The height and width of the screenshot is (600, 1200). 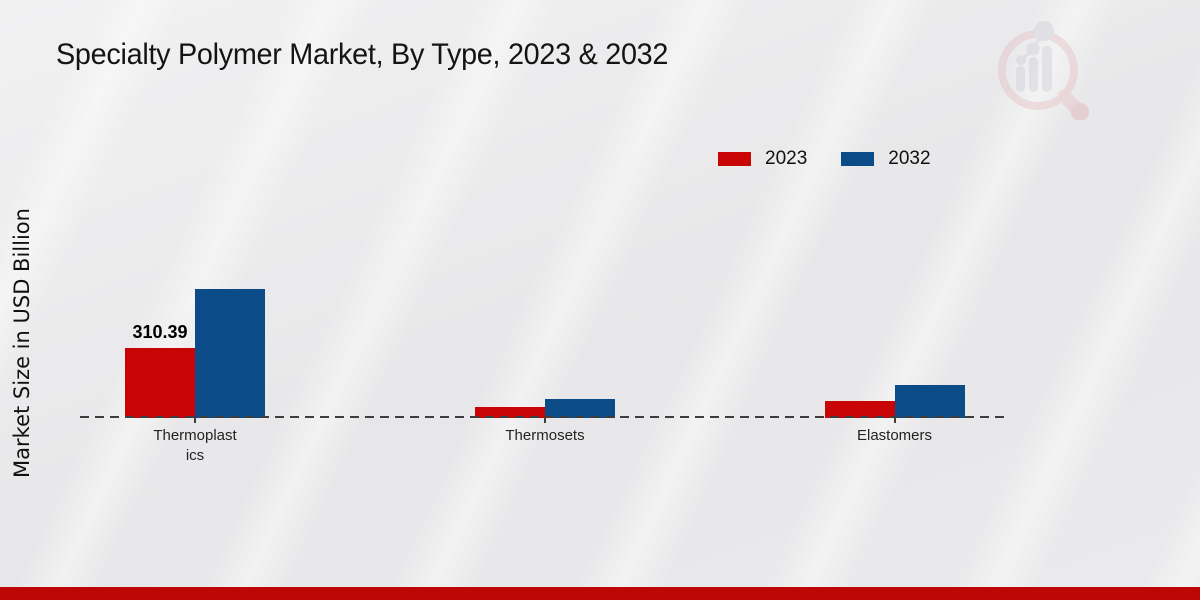 I want to click on trend-dot-small-icon, so click(x=1021, y=60).